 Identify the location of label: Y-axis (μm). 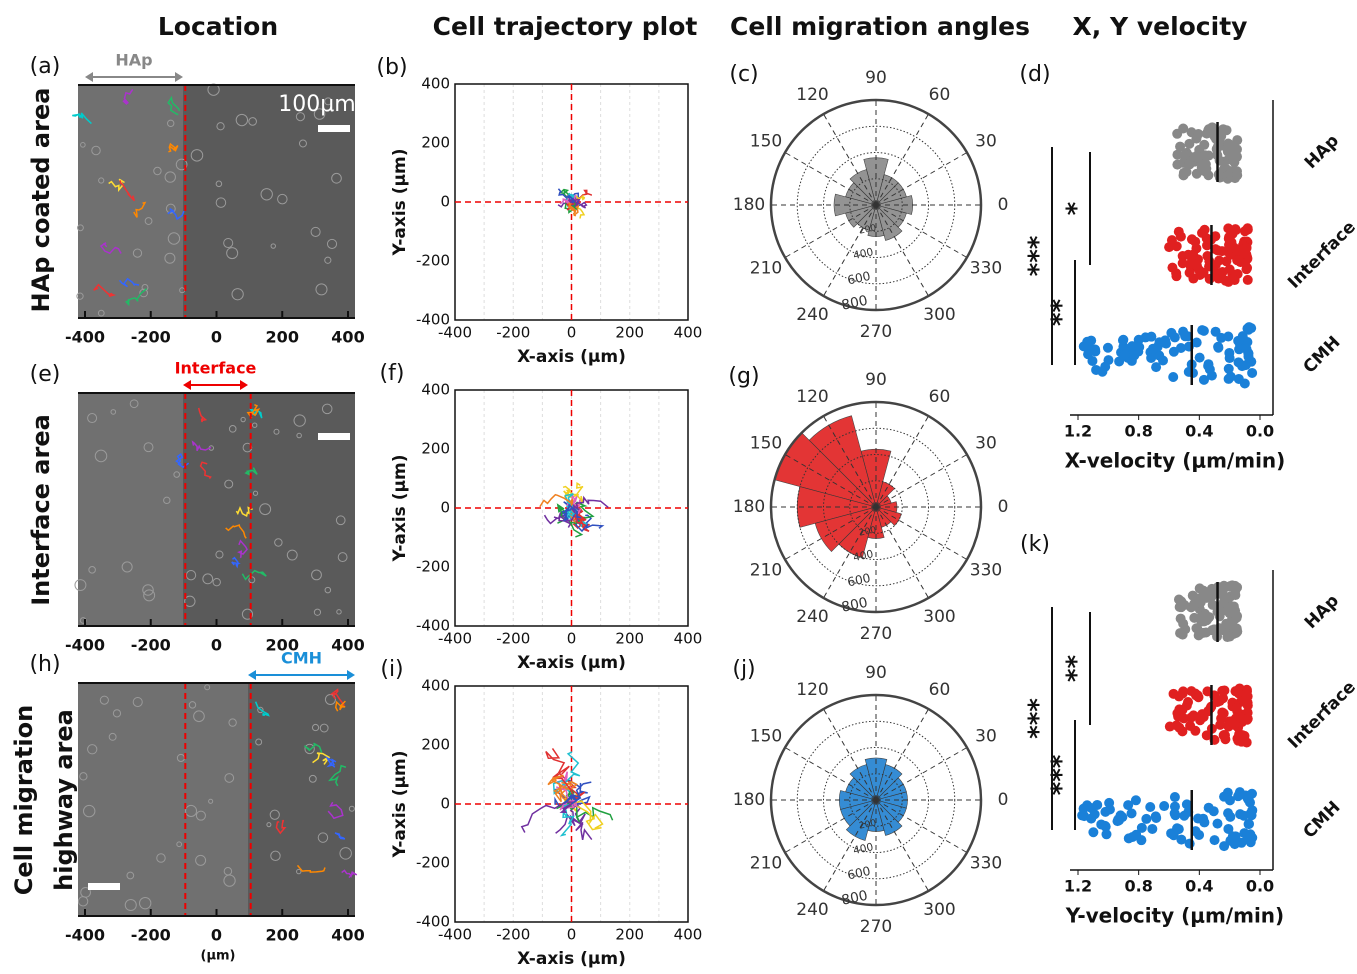
(400, 509).